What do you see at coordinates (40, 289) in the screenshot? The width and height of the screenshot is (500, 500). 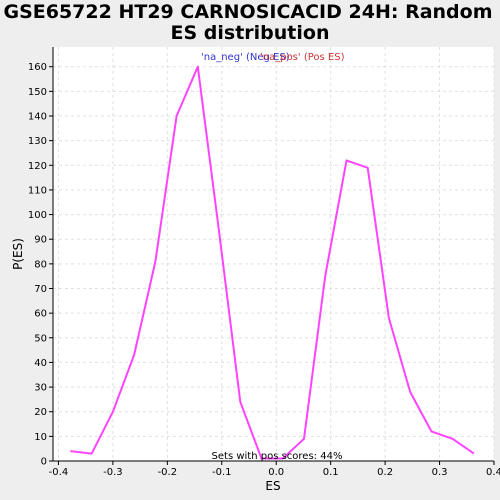 I see `y-tick-label: 70` at bounding box center [40, 289].